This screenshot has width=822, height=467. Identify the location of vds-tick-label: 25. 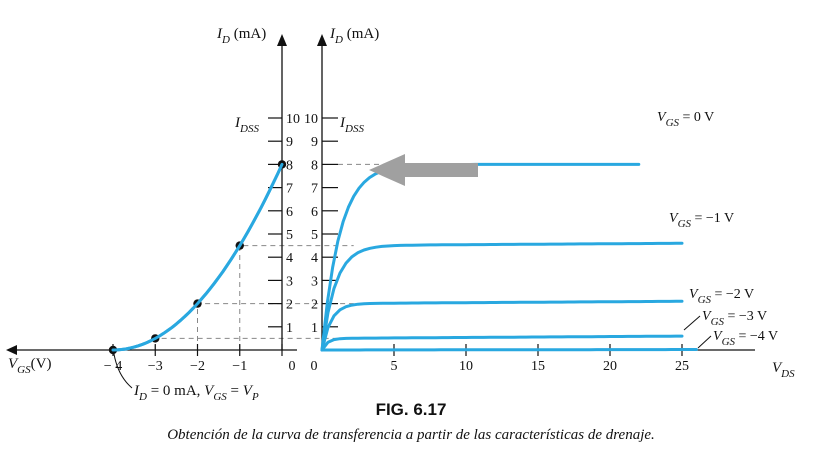
(682, 366).